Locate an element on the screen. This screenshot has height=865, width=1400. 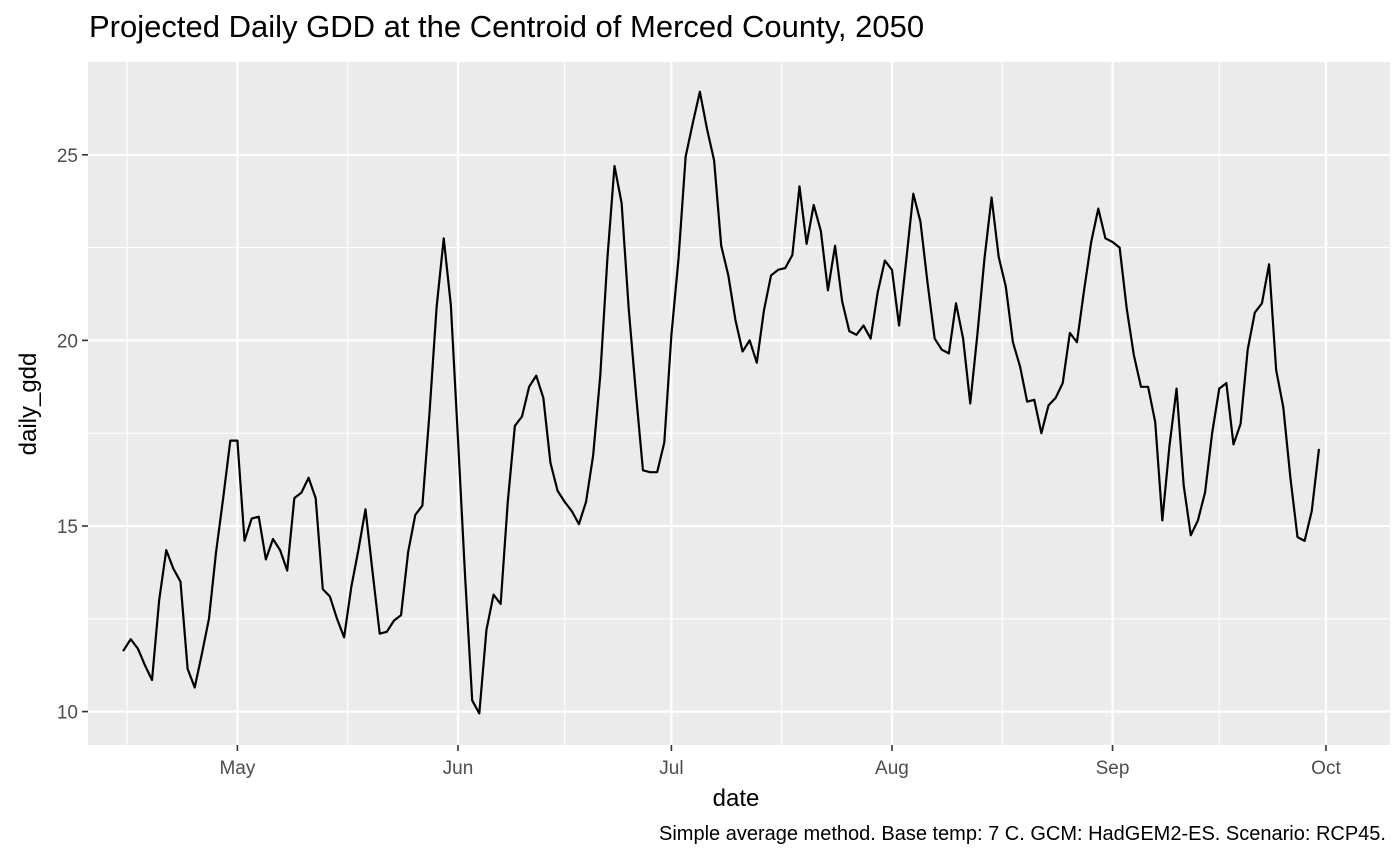
x-tick-label: May is located at coordinates (237, 768).